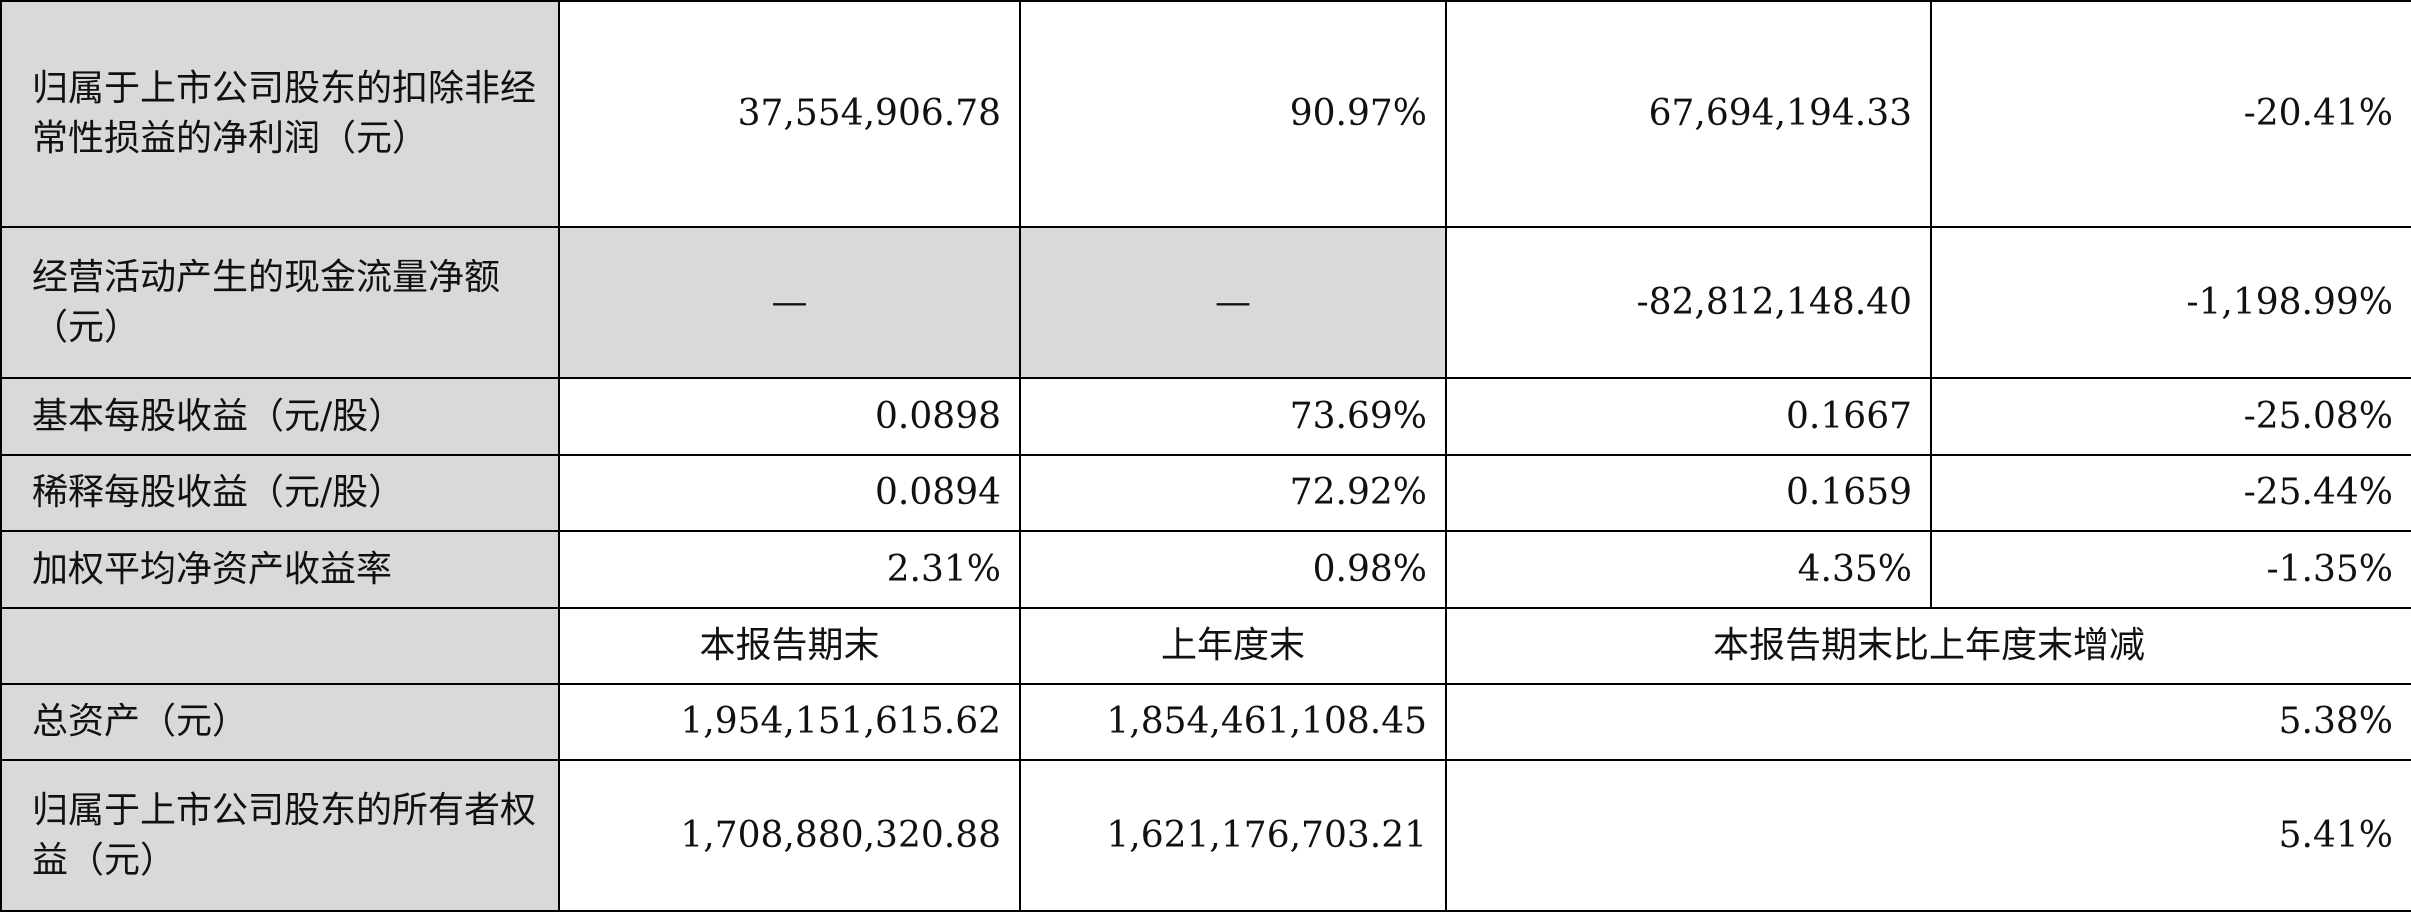 Image resolution: width=2411 pixels, height=912 pixels. I want to click on table-cell: 归属于上市公司股东的所有者权益（元）, so click(280, 835).